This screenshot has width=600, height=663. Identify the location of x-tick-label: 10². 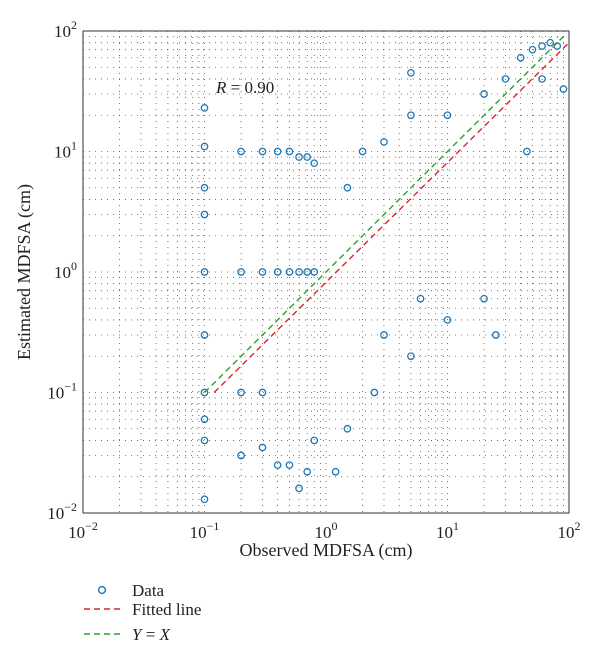
(569, 530).